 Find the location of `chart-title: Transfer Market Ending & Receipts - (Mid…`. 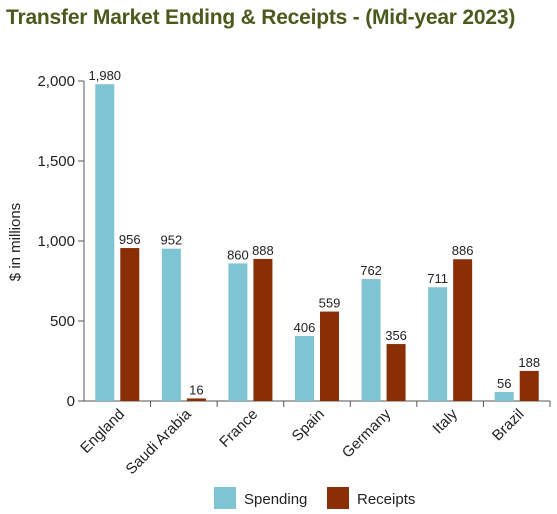

chart-title: Transfer Market Ending & Receipts - (Mid… is located at coordinates (261, 17).